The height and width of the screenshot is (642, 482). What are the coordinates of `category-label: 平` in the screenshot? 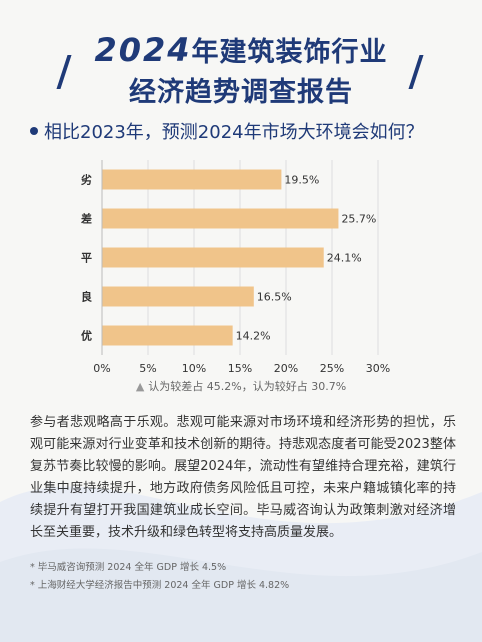 It's located at (86, 258).